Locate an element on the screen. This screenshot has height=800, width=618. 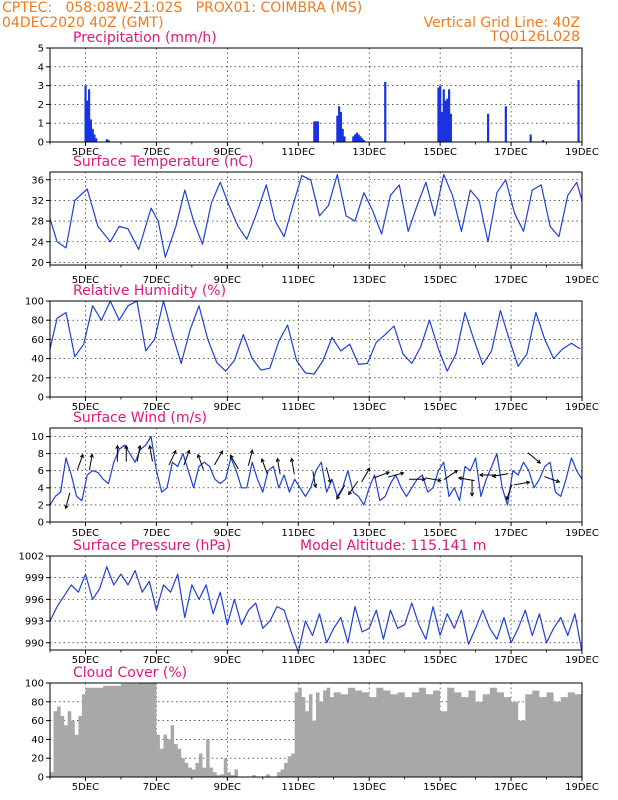
y-tick-label: 36 is located at coordinates (37, 180).